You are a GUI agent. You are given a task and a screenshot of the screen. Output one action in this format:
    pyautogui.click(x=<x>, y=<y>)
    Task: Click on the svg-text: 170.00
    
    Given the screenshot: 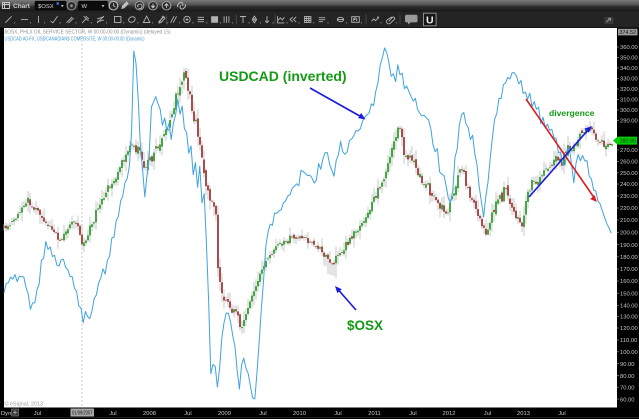 What is the action you would take?
    pyautogui.click(x=629, y=270)
    